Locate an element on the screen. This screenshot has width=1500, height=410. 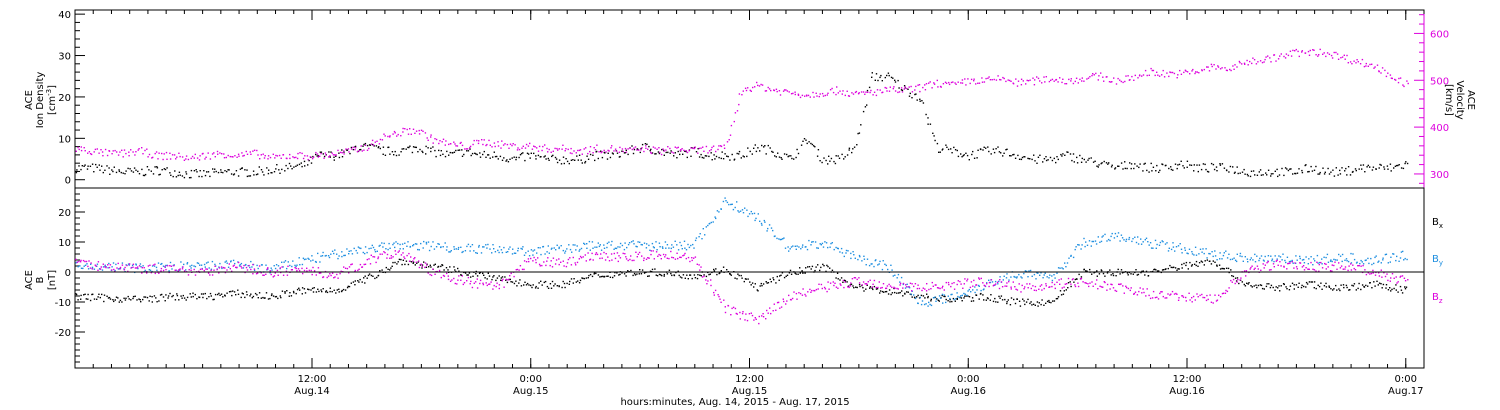
legend-bz-main: B is located at coordinates (1435, 297).